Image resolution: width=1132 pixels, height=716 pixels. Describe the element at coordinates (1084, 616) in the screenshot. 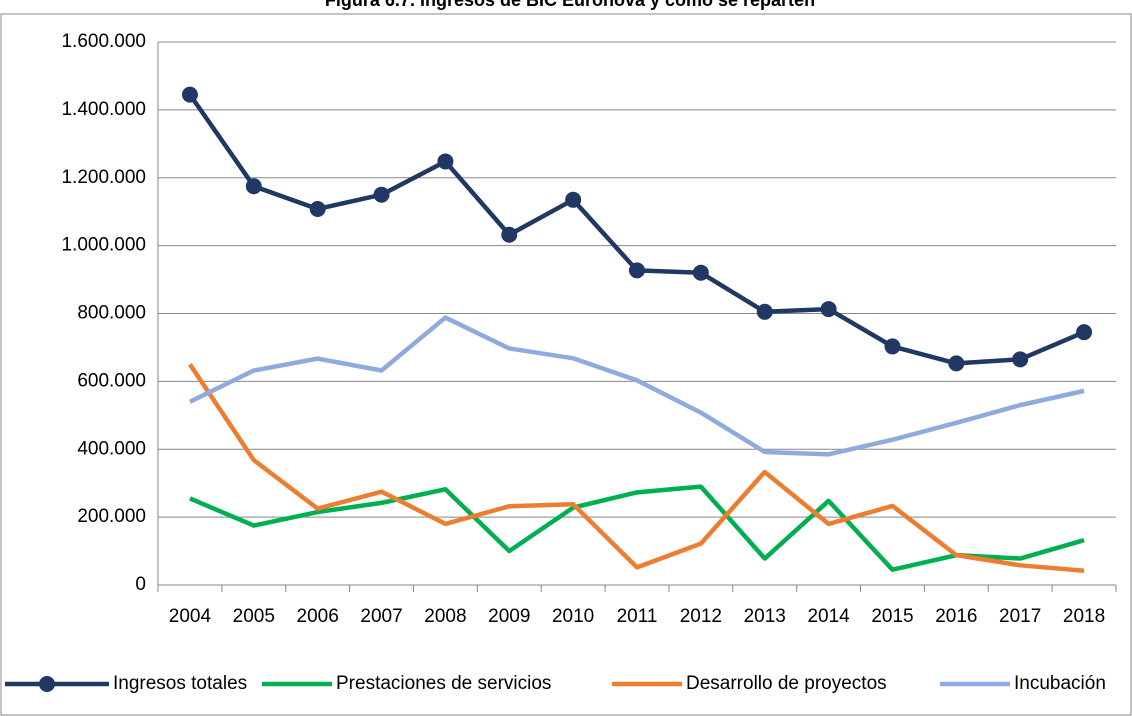

I see `x-tick-label: 2018` at that location.